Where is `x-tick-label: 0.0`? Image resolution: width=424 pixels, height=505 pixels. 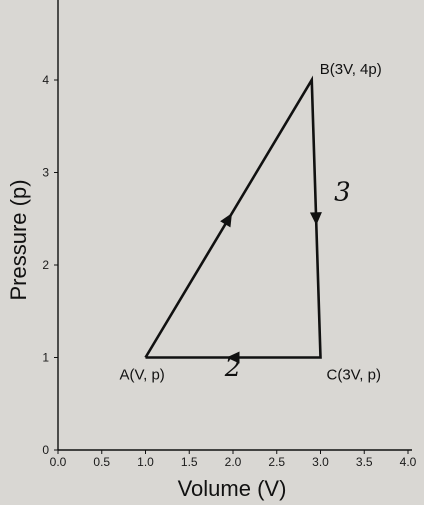 x-tick-label: 0.0 is located at coordinates (58, 462).